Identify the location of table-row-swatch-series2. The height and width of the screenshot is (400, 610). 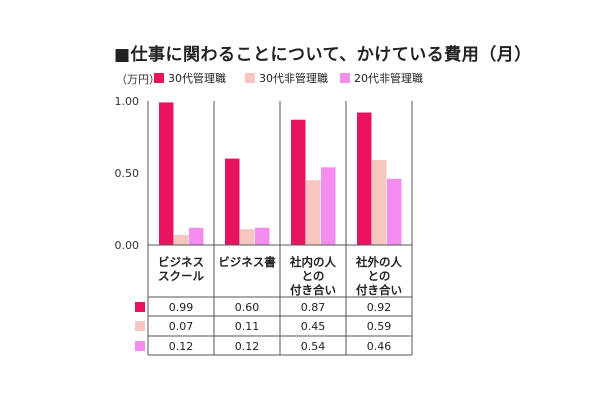
(140, 346).